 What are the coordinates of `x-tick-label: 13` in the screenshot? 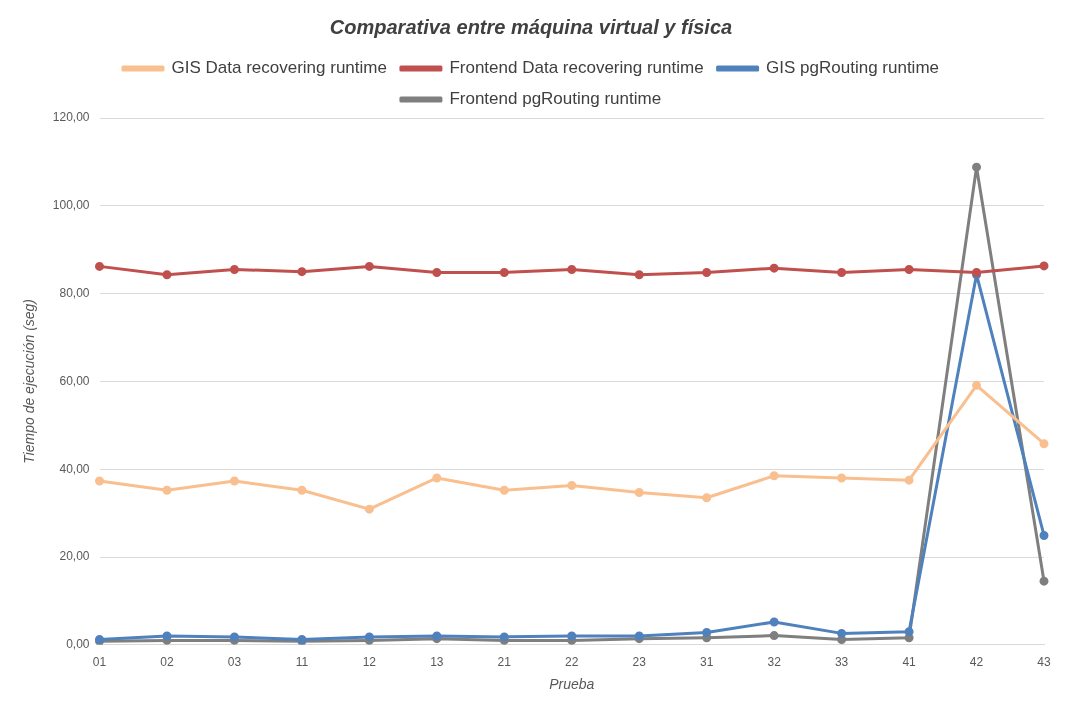 It's located at (437, 662).